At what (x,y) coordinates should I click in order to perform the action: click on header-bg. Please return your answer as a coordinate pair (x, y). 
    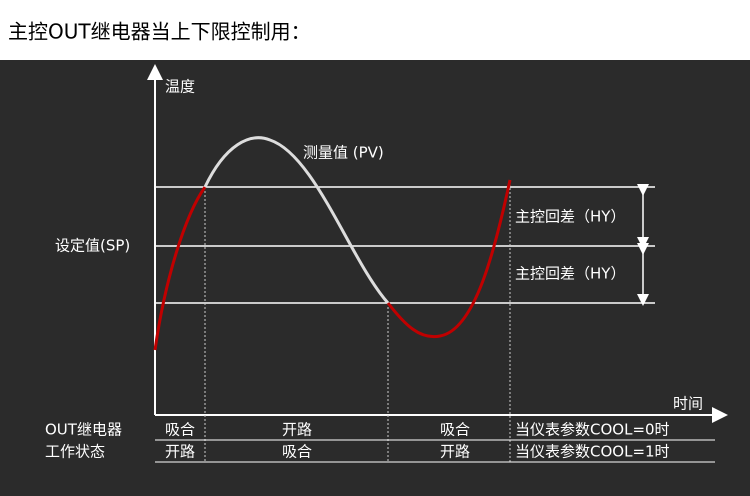
    Looking at the image, I should click on (375, 30).